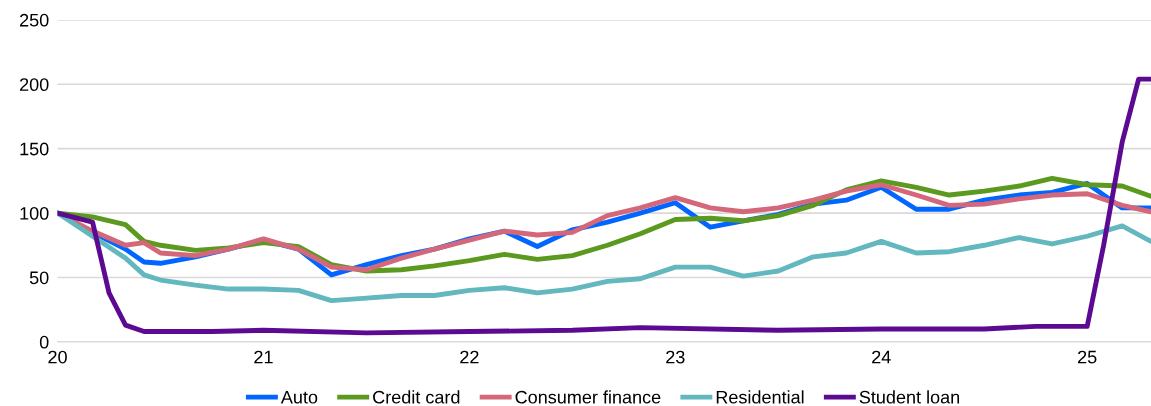  I want to click on legend-label: Auto, so click(299, 397).